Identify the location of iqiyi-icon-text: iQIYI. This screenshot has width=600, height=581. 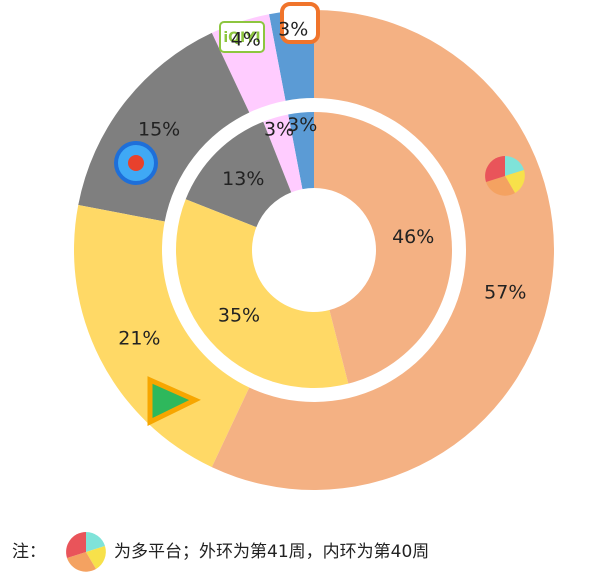
(241, 38).